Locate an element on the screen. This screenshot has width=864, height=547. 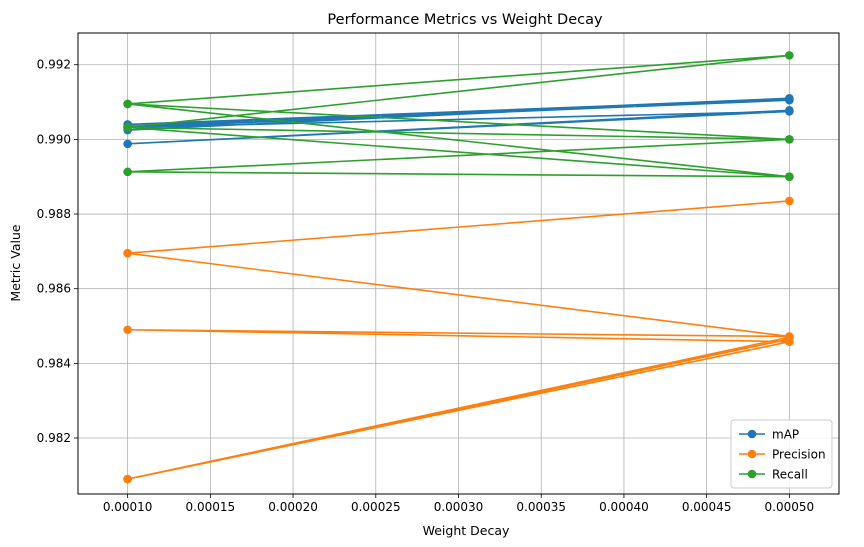
series-line-map is located at coordinates (458, 121).